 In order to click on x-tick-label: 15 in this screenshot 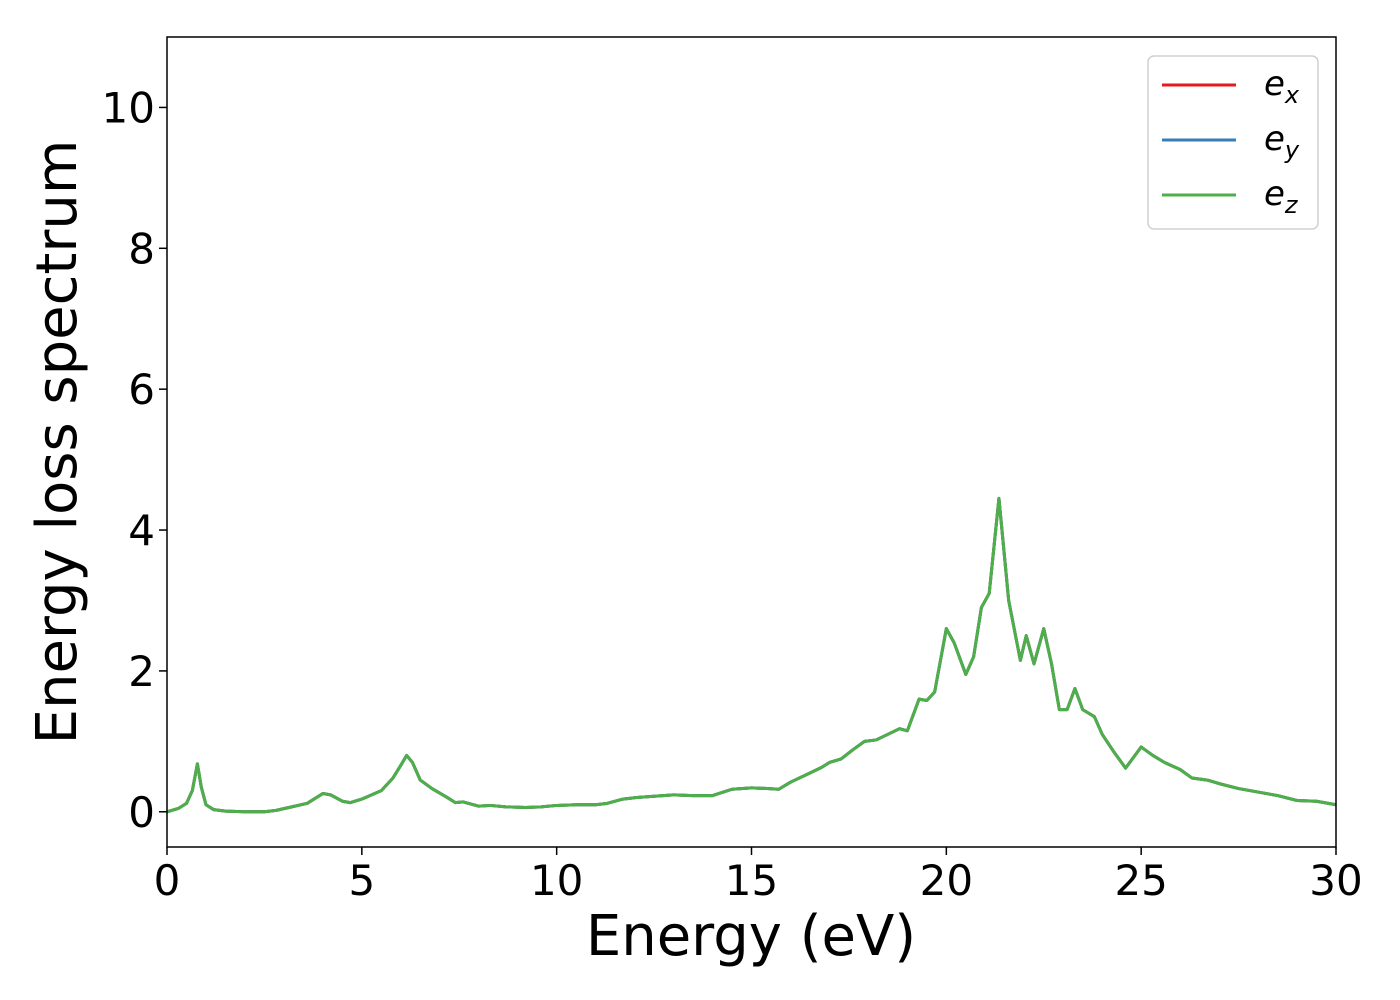, I will do `click(751, 880)`.